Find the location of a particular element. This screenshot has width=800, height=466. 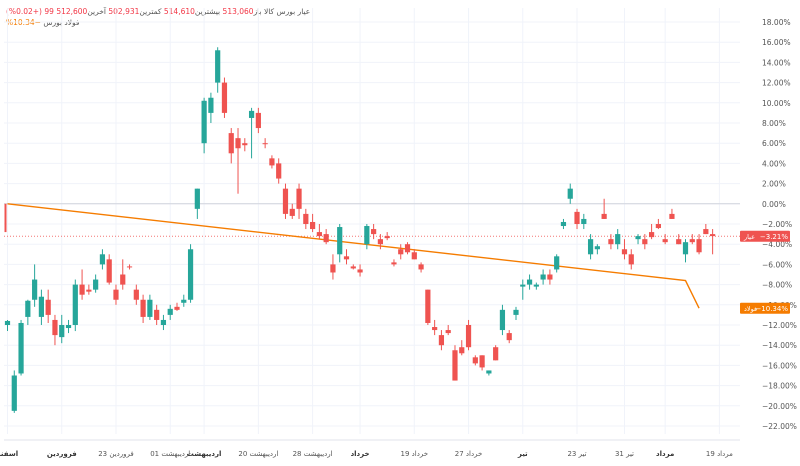

x-tick-label: 31 تیر is located at coordinates (624, 454).